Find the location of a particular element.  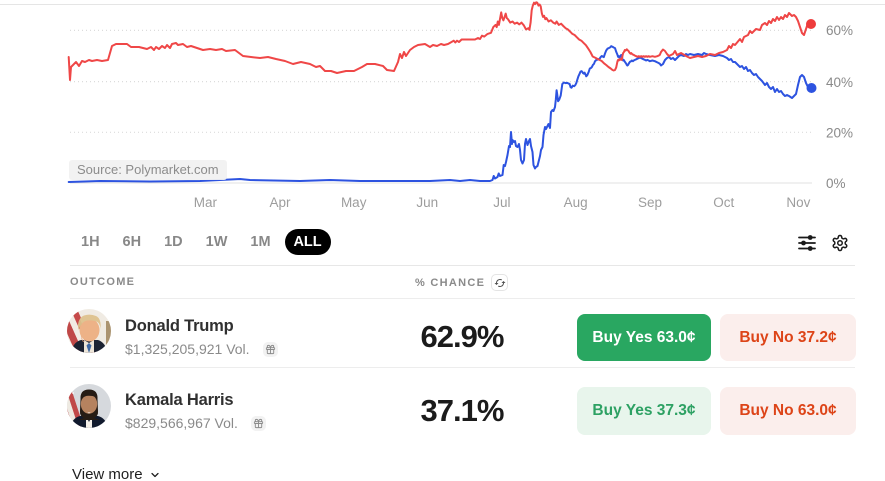

svg-text: Nov is located at coordinates (798, 202).